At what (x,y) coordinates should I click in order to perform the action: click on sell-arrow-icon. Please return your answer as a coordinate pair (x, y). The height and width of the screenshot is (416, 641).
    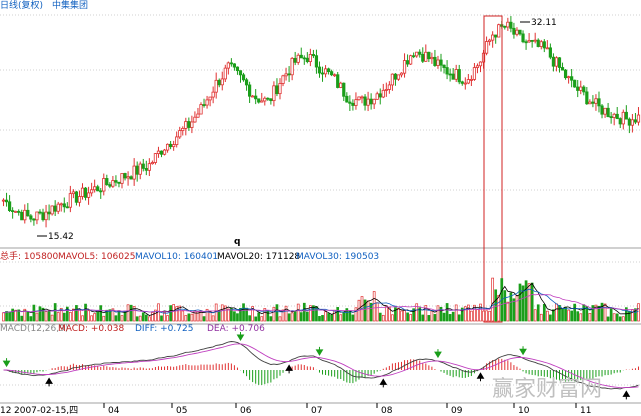
    Looking at the image, I should click on (523, 351).